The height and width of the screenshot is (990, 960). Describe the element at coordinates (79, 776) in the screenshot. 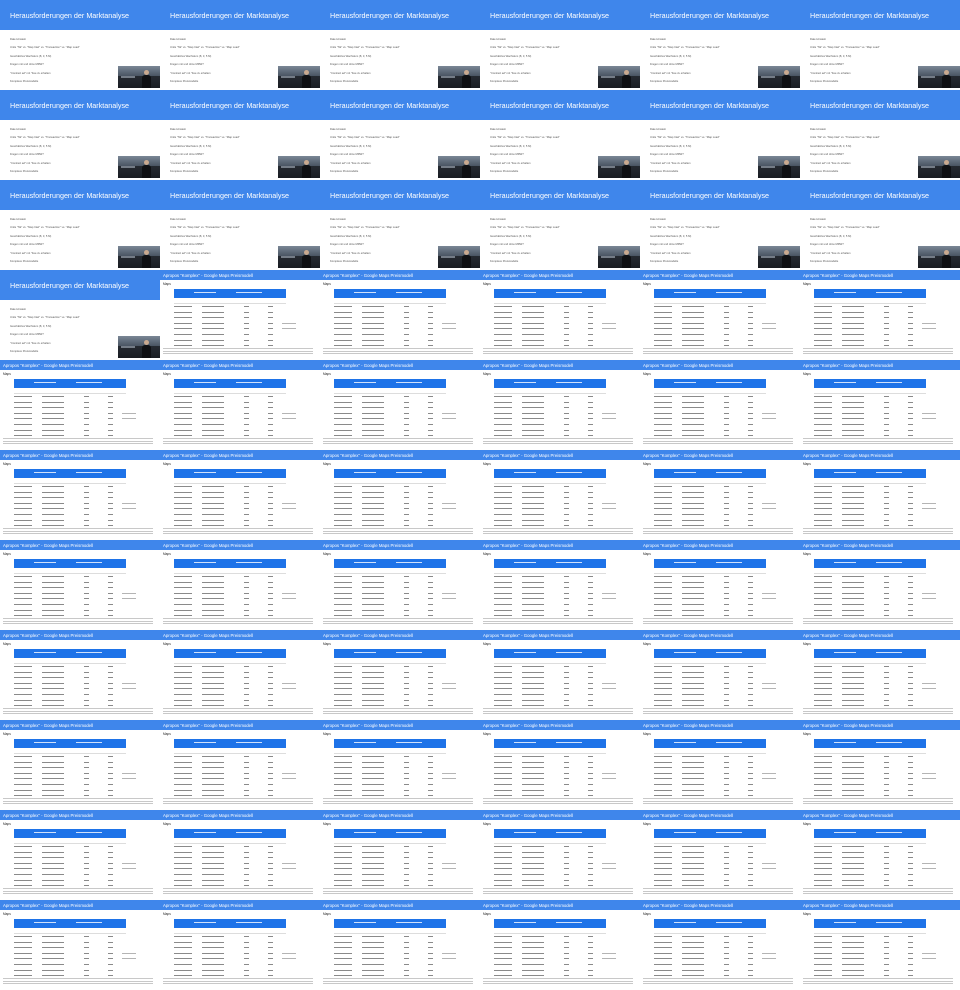

I see `pricing-table-rows` at that location.